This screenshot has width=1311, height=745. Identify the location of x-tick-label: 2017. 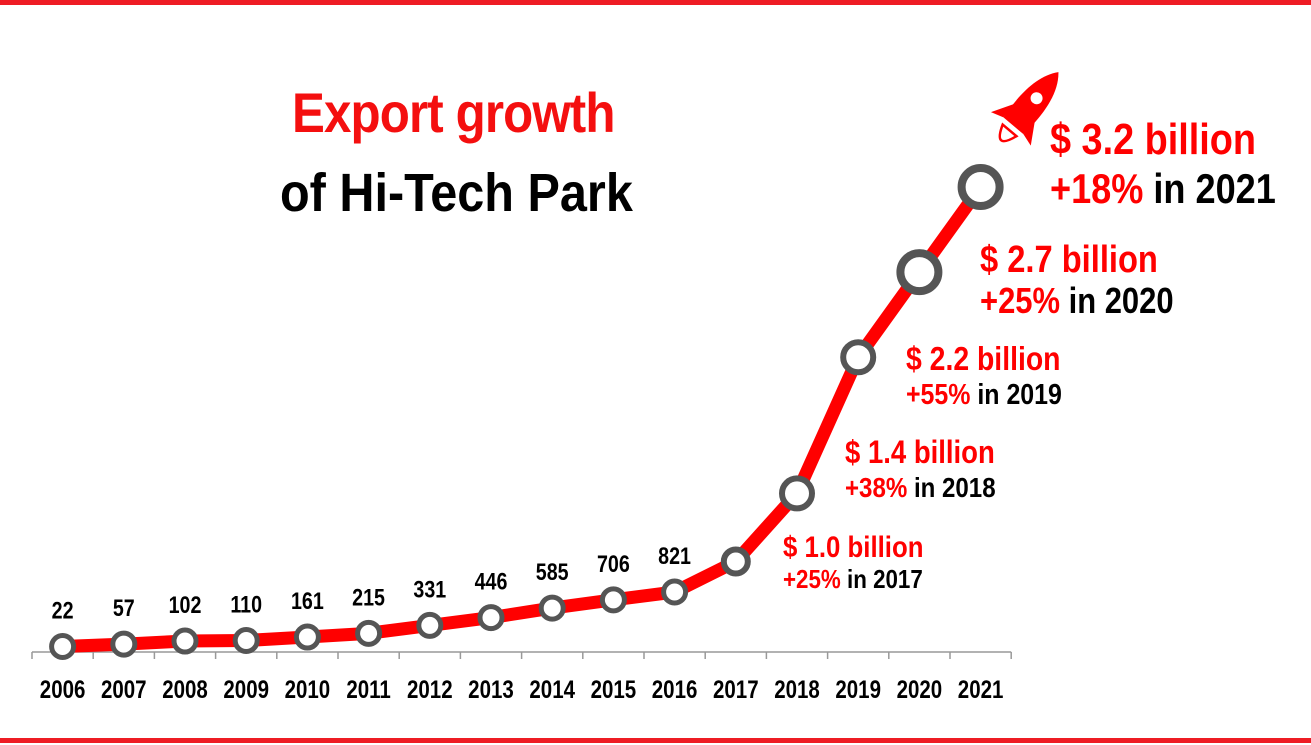
(736, 689).